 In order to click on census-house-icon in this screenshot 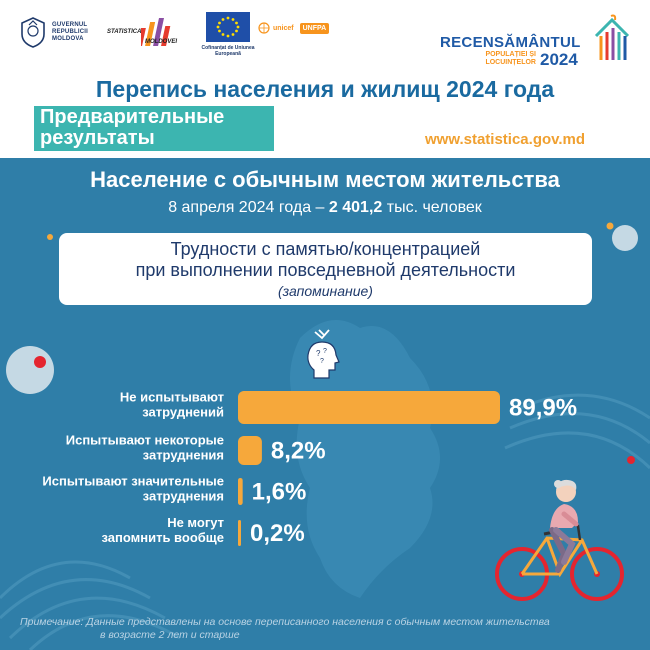, I will do `click(612, 37)`.